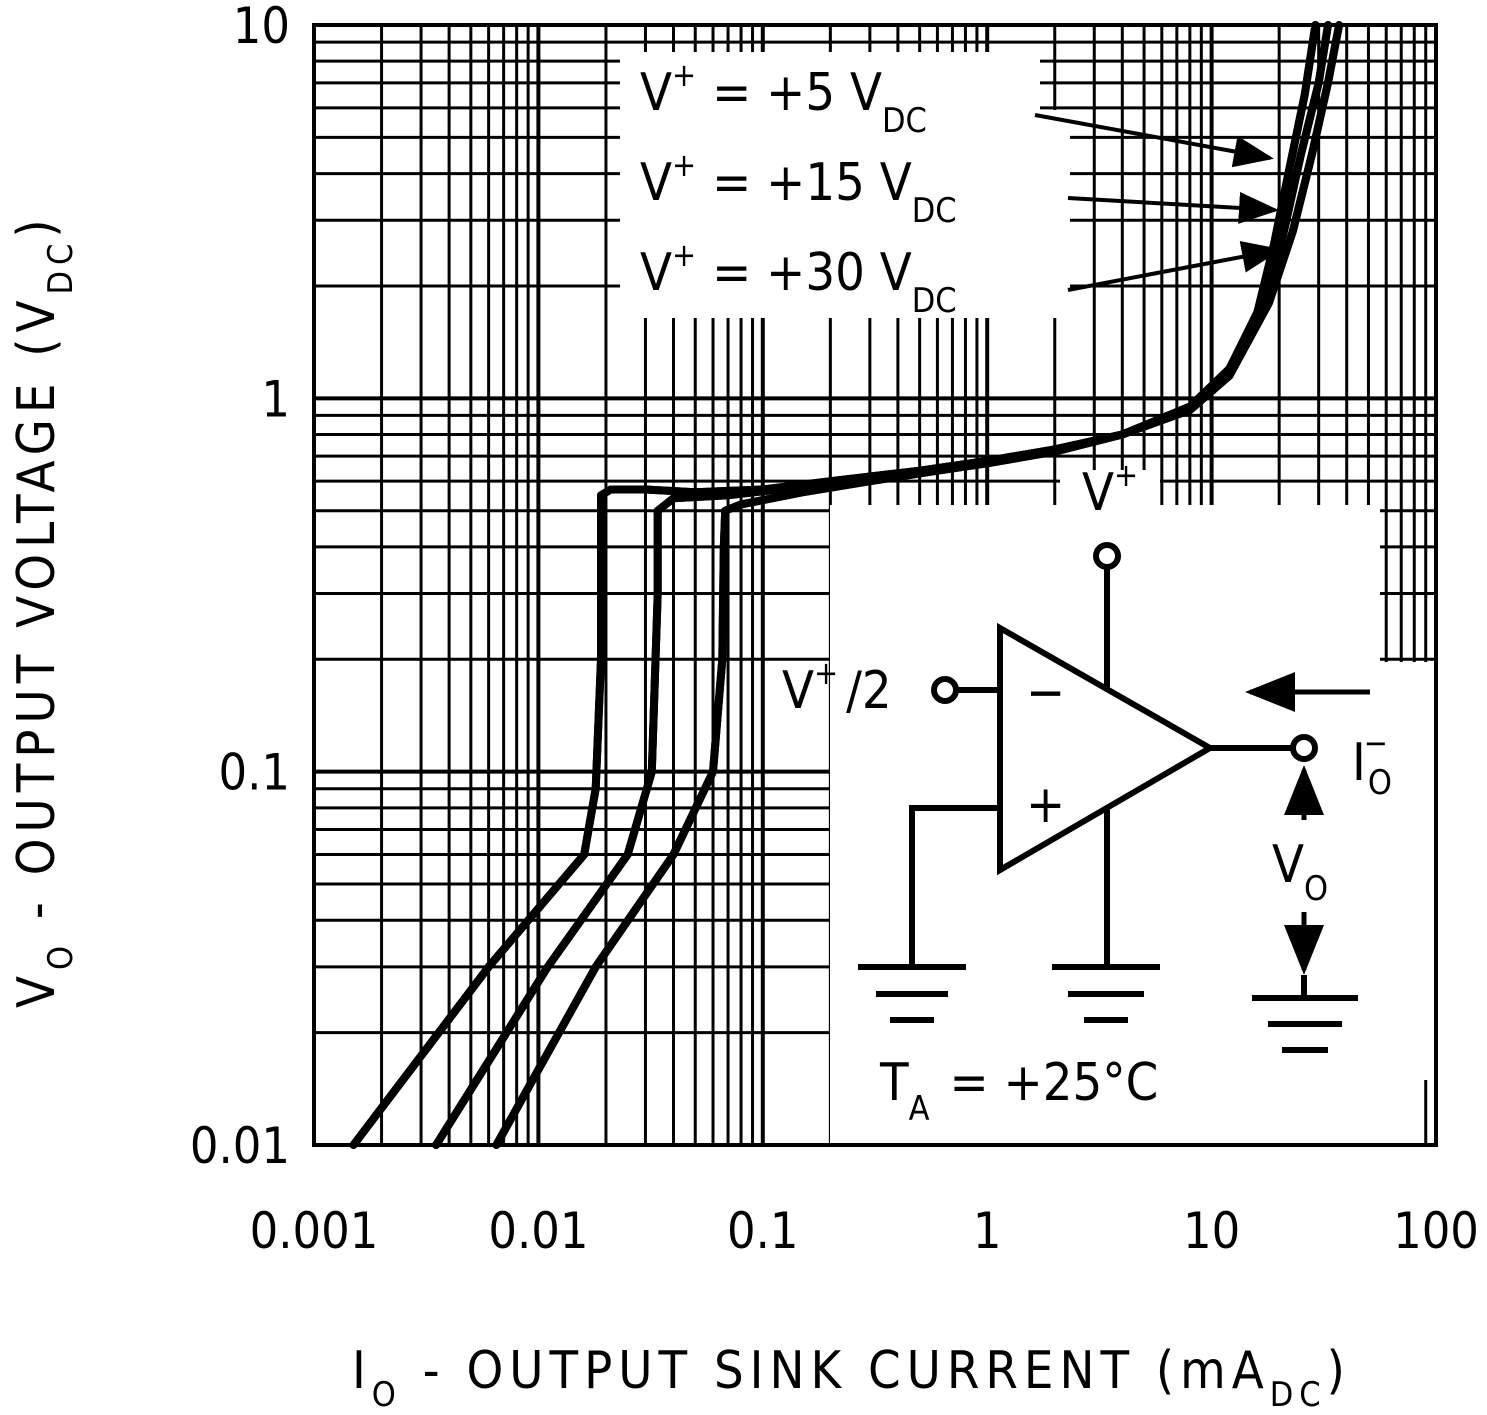  What do you see at coordinates (1173, 207) in the screenshot?
I see `legend-arrow-15v` at bounding box center [1173, 207].